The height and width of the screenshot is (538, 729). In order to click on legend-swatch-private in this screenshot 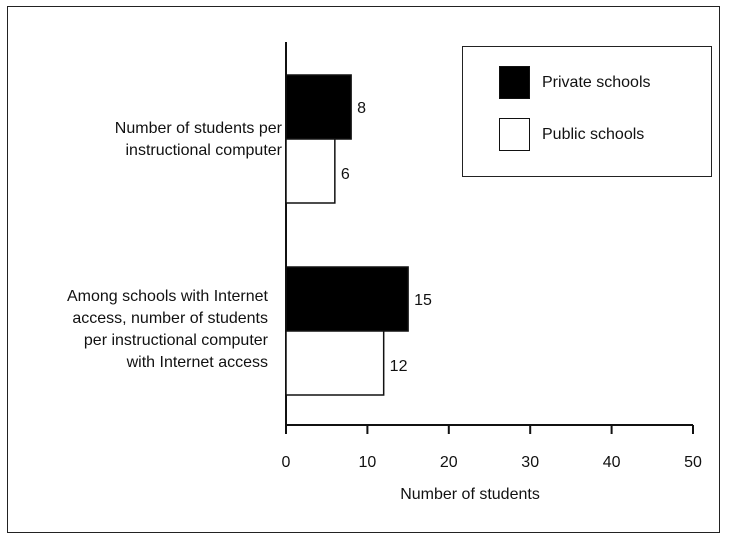, I will do `click(514, 82)`.